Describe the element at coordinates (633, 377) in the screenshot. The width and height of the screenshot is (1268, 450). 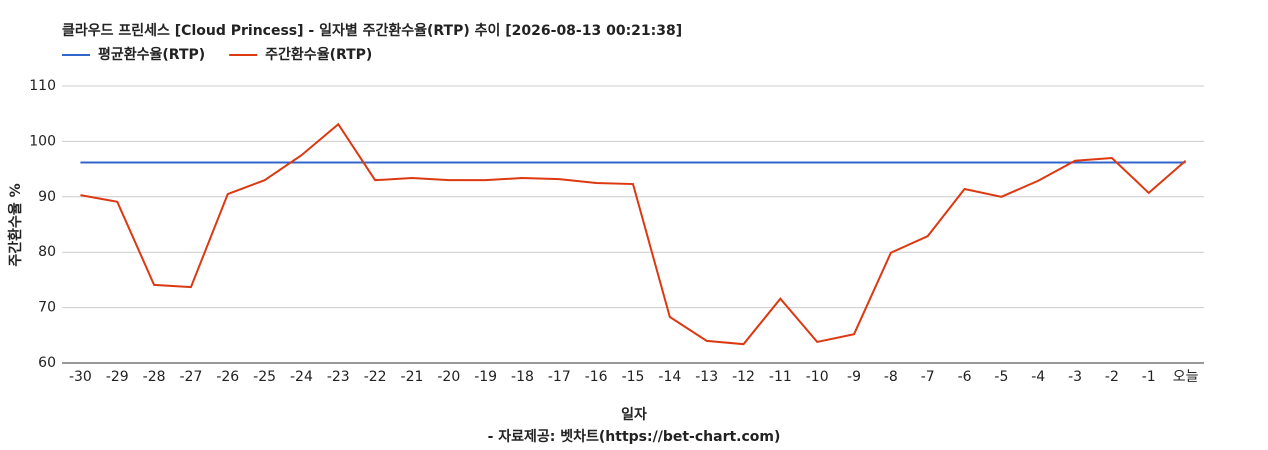
I see `x-tick-label: -15` at that location.